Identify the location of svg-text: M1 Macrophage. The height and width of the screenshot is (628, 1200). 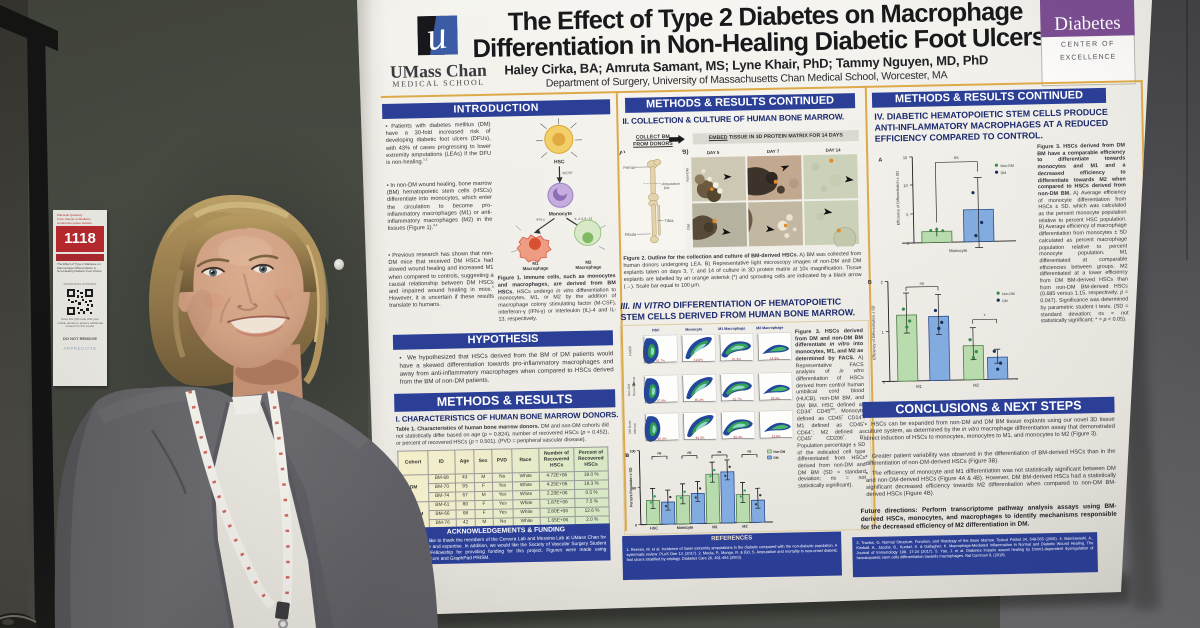
(731, 328).